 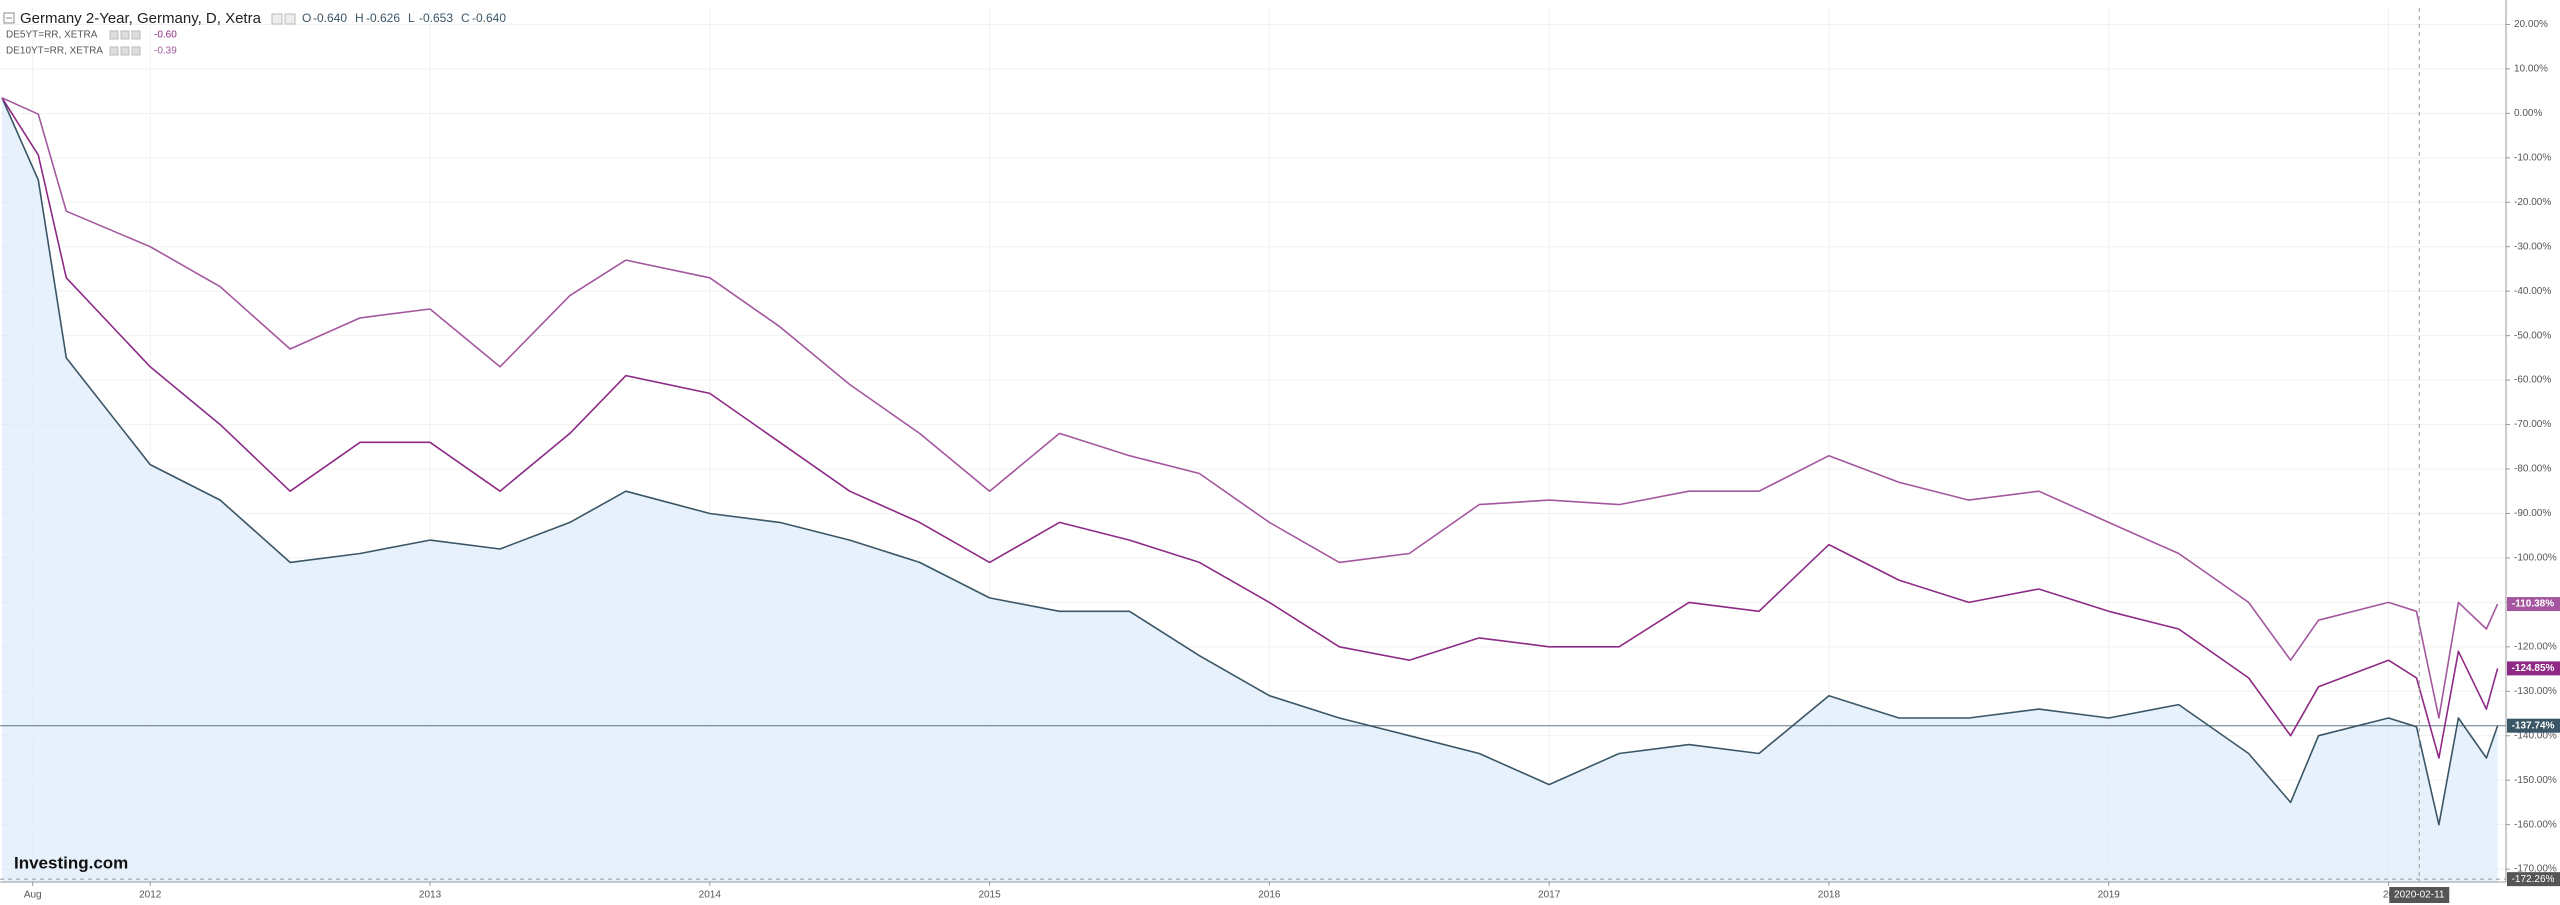 I want to click on y-tick-label: -10.00%, so click(x=2532, y=157).